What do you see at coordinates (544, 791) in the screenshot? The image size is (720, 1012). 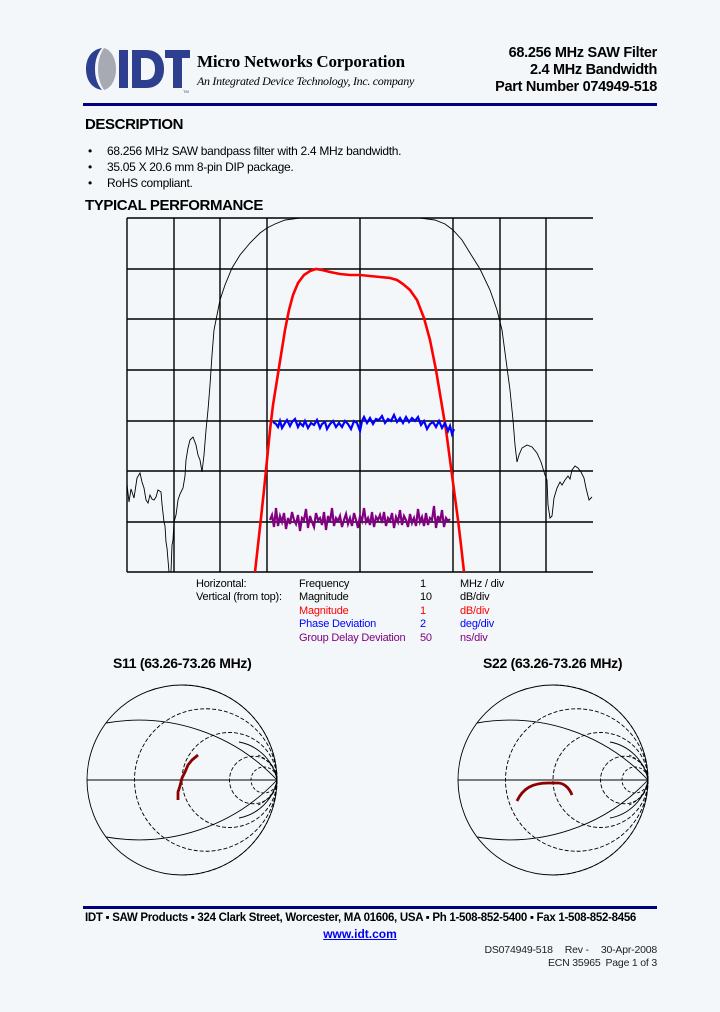 I see `s22-trace` at bounding box center [544, 791].